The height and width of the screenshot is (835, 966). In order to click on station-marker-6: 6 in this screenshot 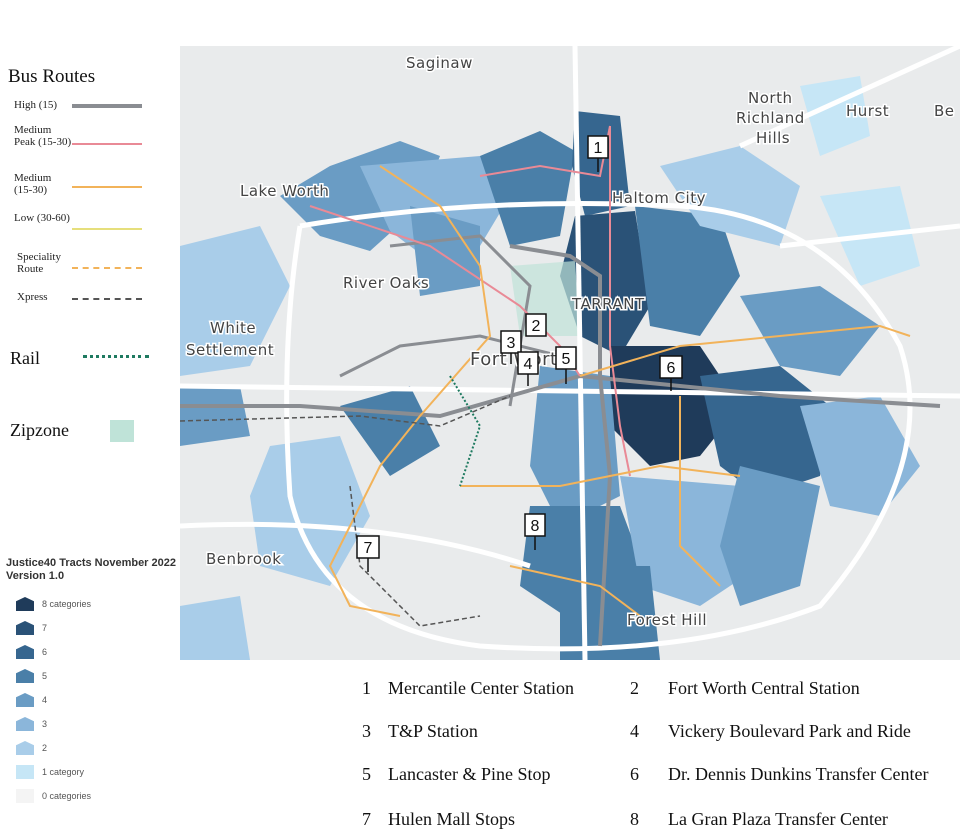, I will do `click(671, 373)`.